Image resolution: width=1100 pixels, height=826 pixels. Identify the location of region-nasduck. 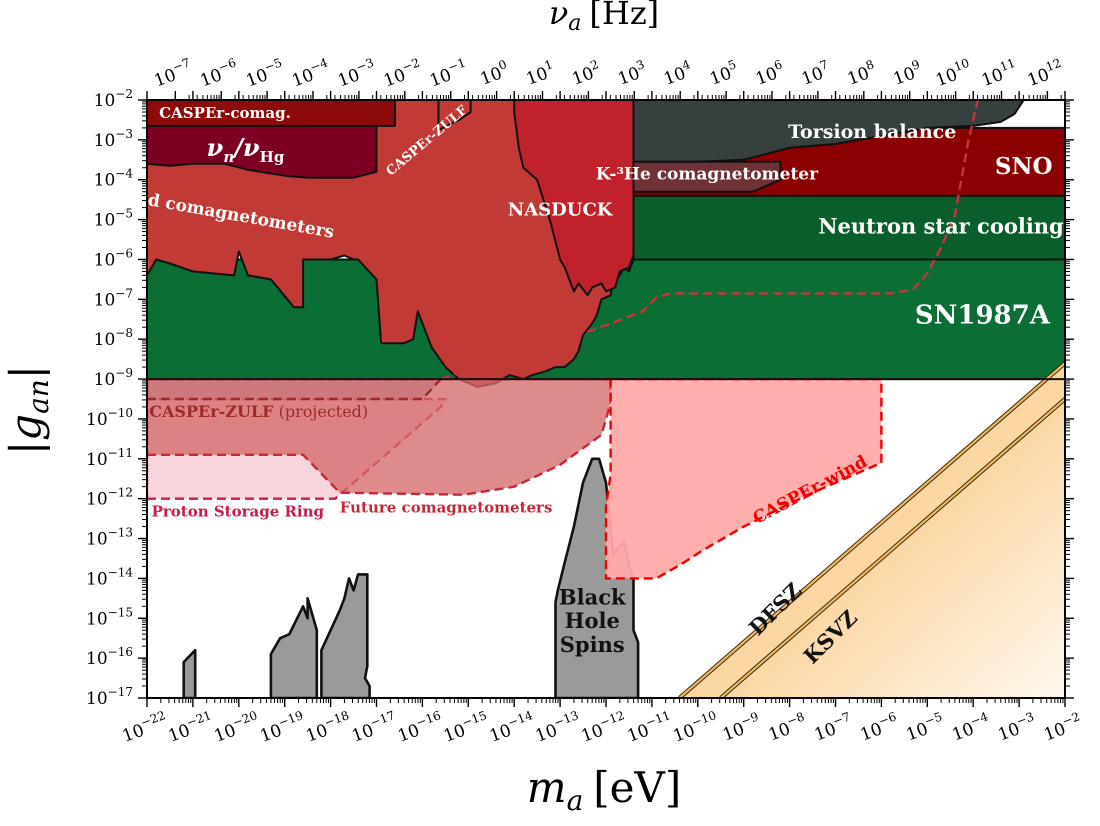
(574, 198).